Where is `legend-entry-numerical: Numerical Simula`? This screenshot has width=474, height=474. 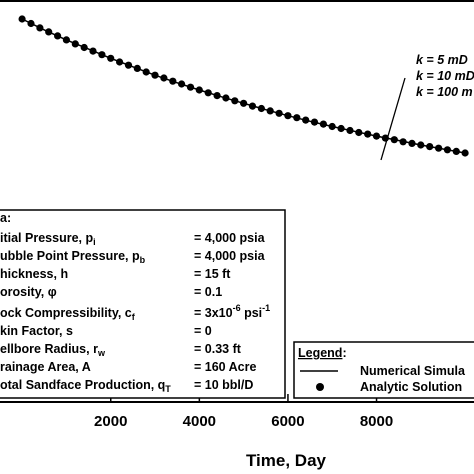
legend-entry-numerical: Numerical Simula is located at coordinates (413, 371).